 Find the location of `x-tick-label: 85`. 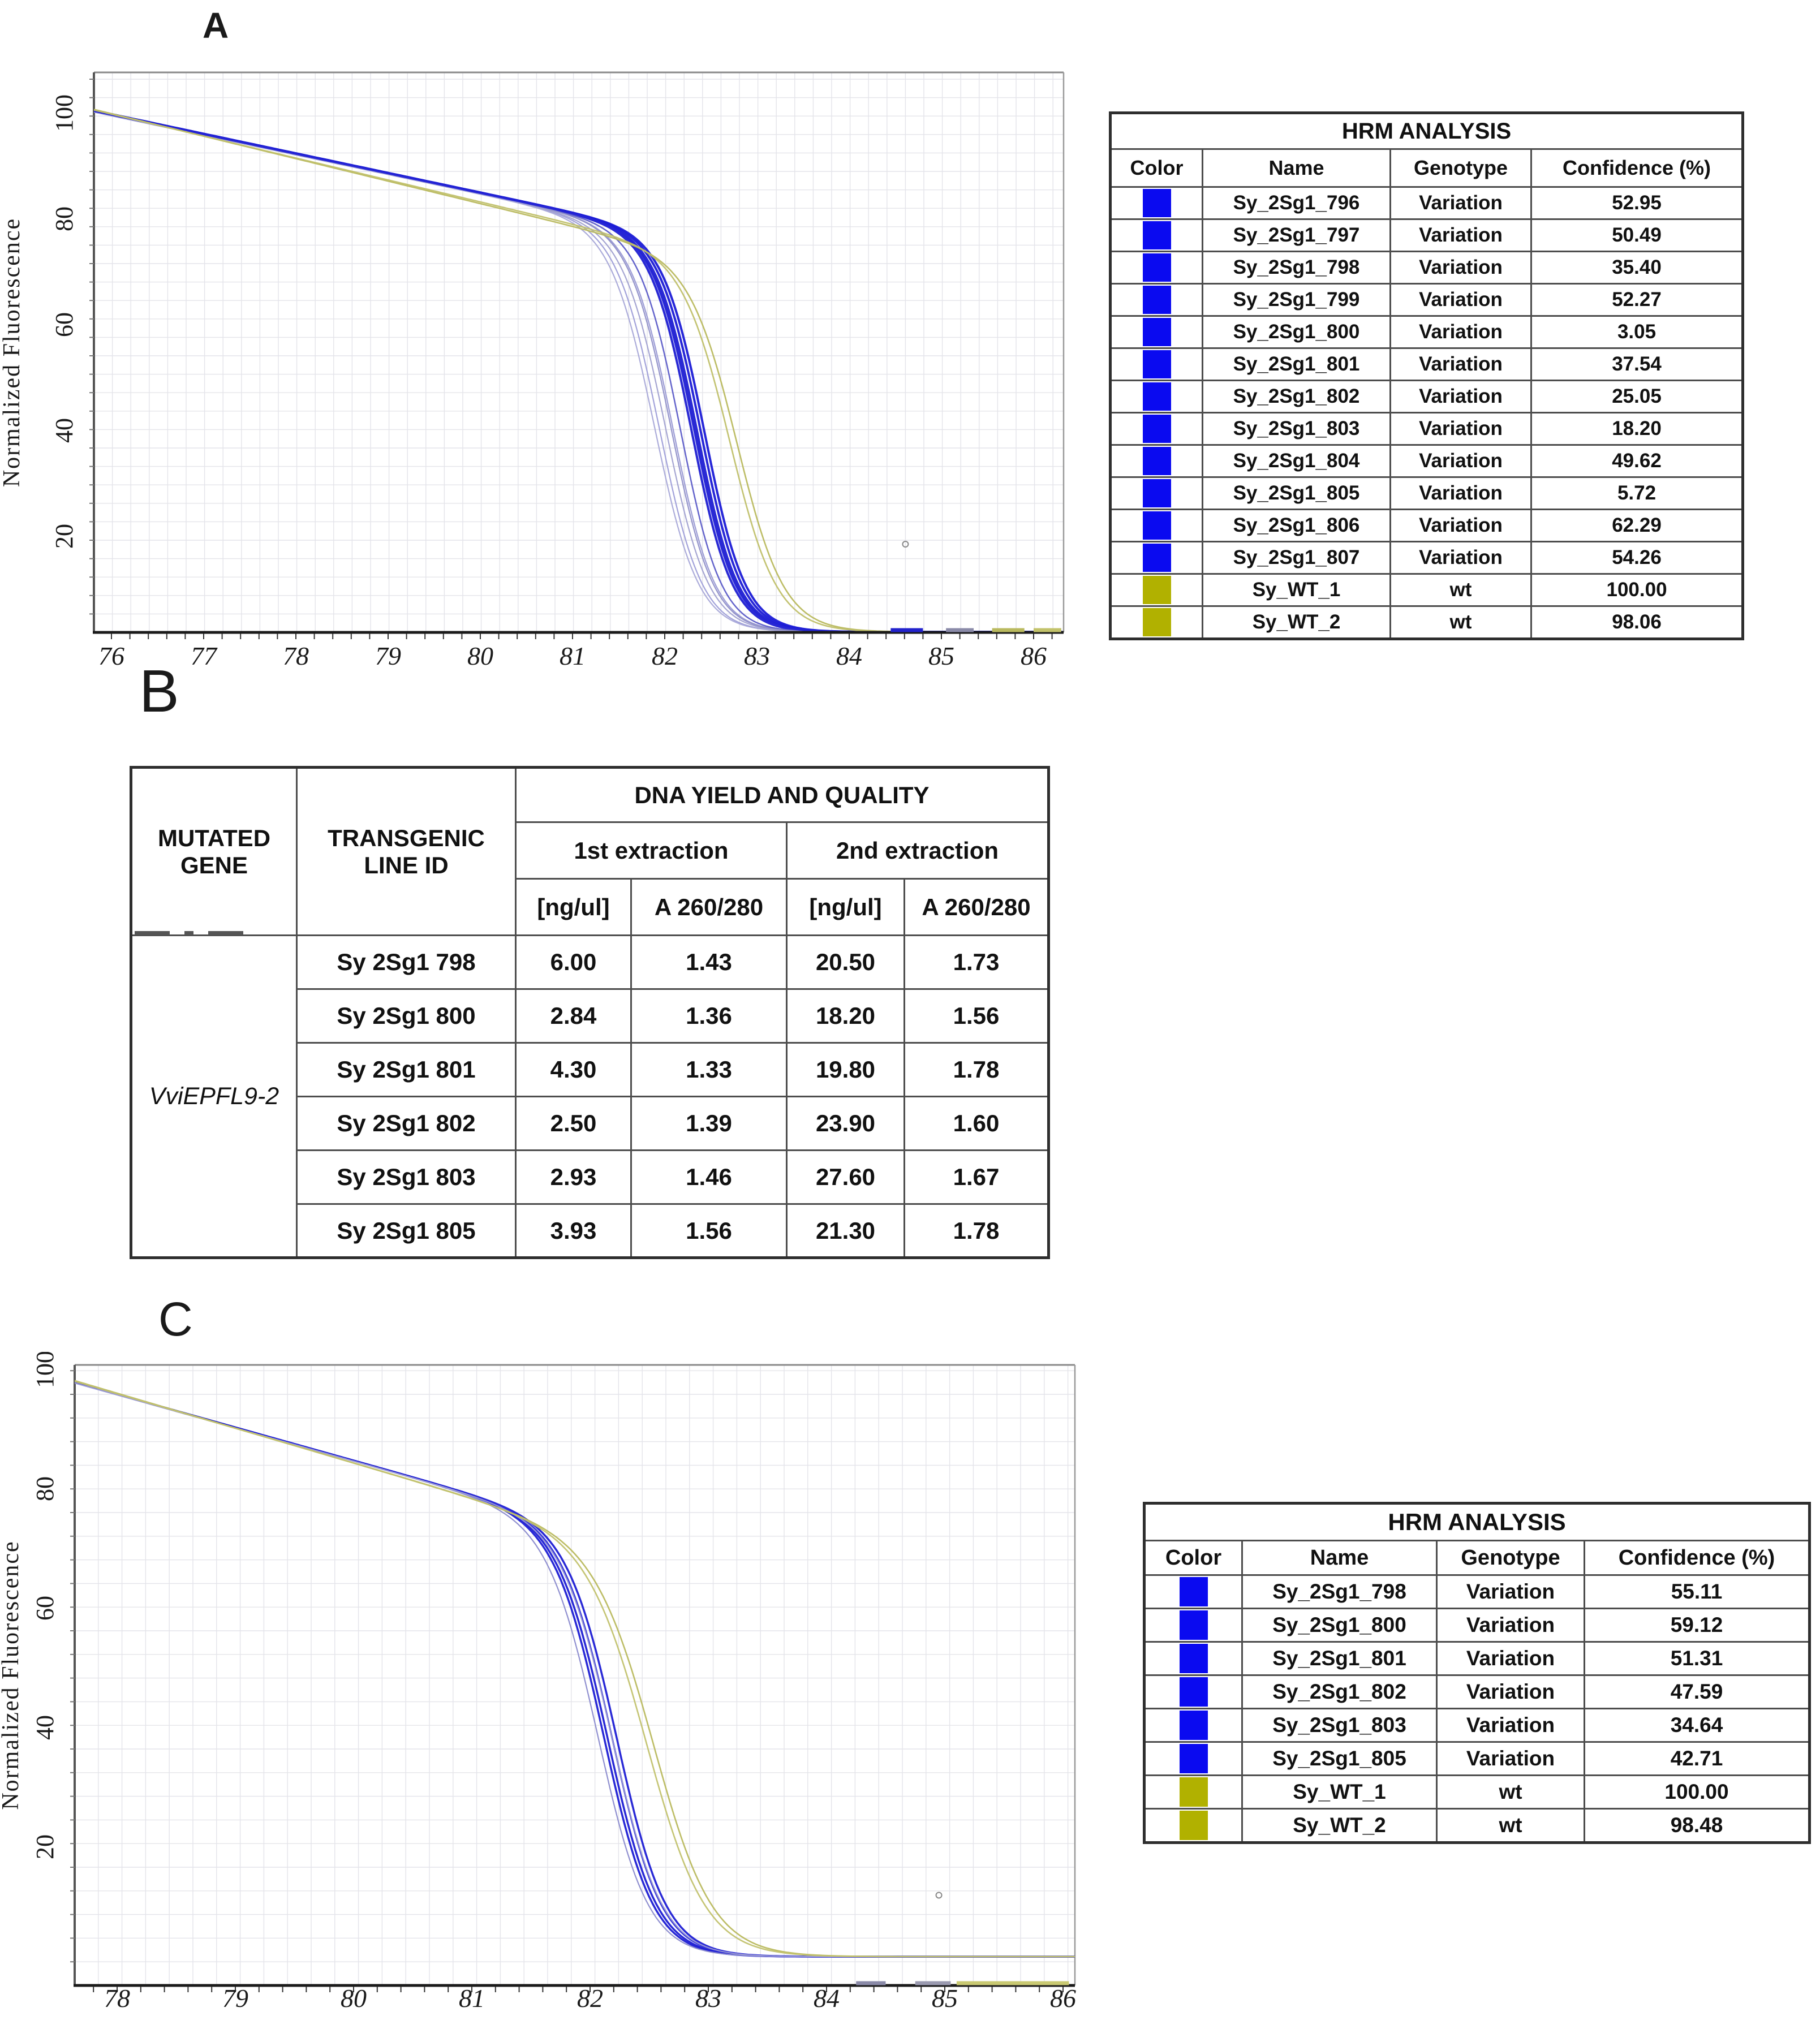

x-tick-label: 85 is located at coordinates (945, 1998).